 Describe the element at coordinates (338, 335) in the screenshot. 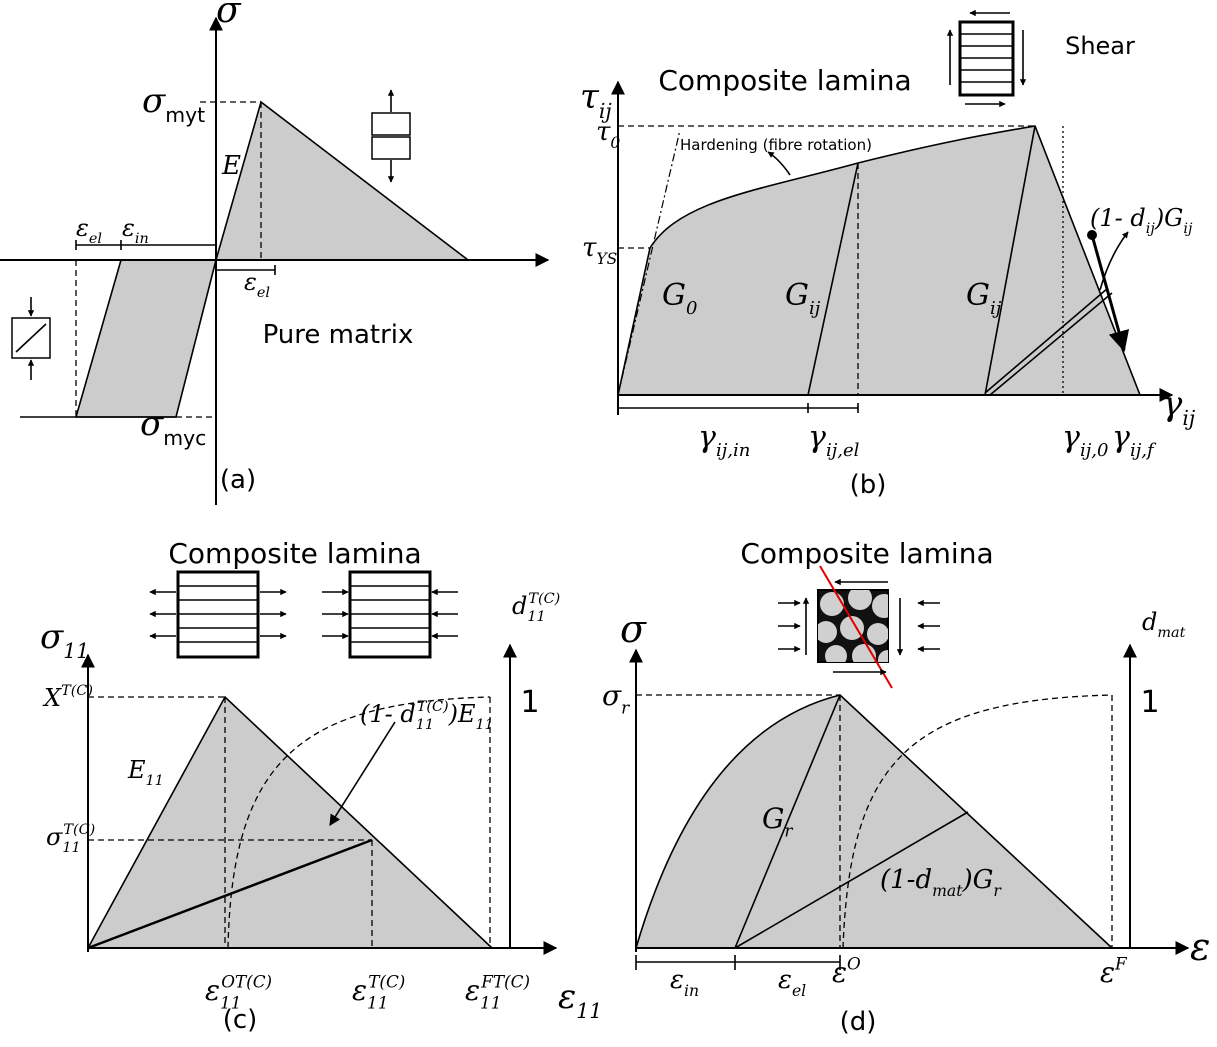

I see `label: Pure matrix` at that location.